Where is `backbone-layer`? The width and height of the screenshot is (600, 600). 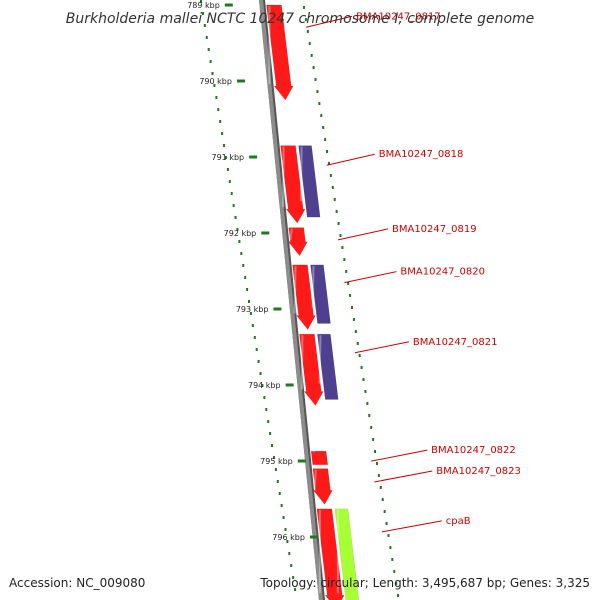
backbone-layer is located at coordinates (292, 300).